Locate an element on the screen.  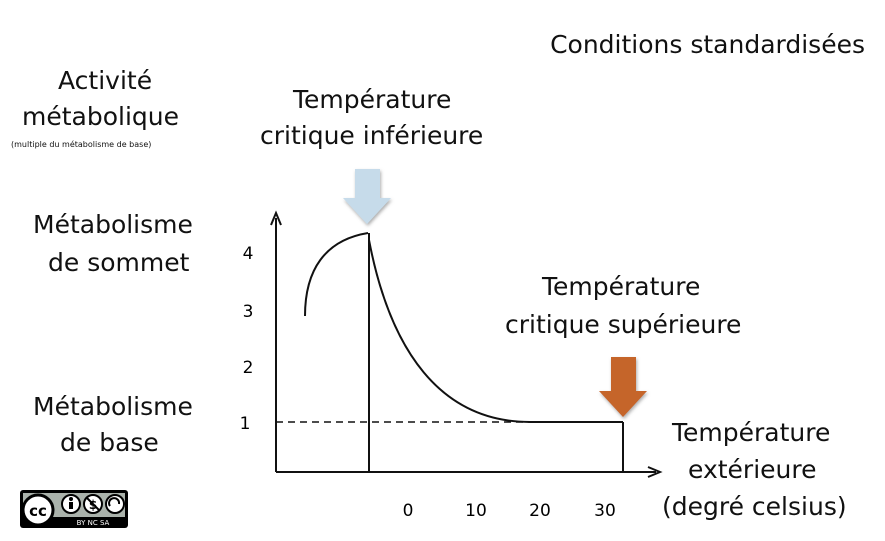
base-metabolism-label-line2: de base is located at coordinates (109, 442).